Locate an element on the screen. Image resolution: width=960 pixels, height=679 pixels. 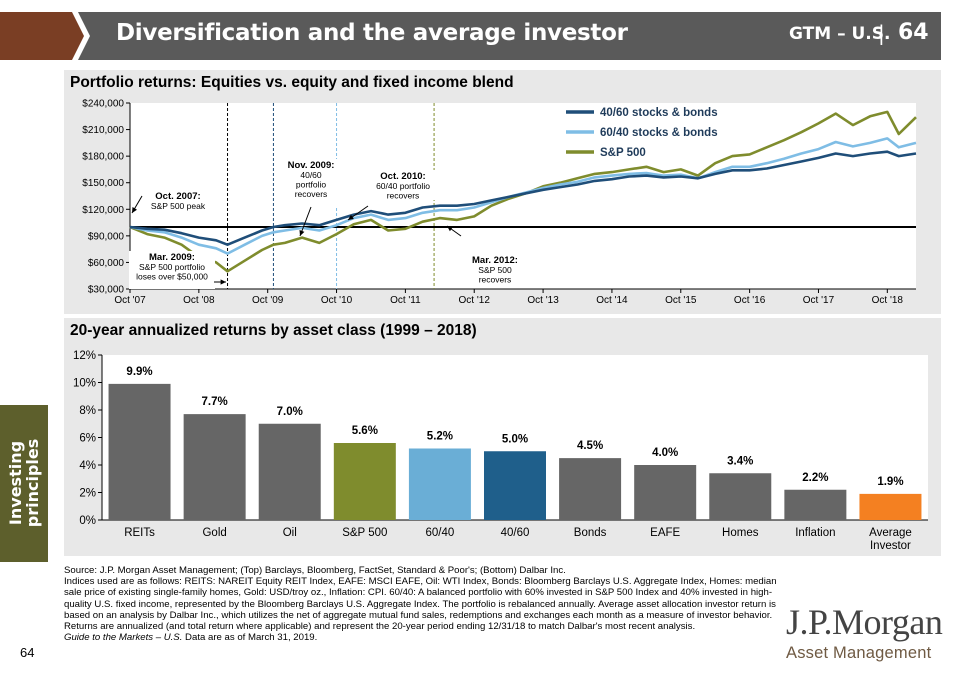
jpmorgan-logo: J.P.Morgan Asset Management is located at coordinates (866, 633).